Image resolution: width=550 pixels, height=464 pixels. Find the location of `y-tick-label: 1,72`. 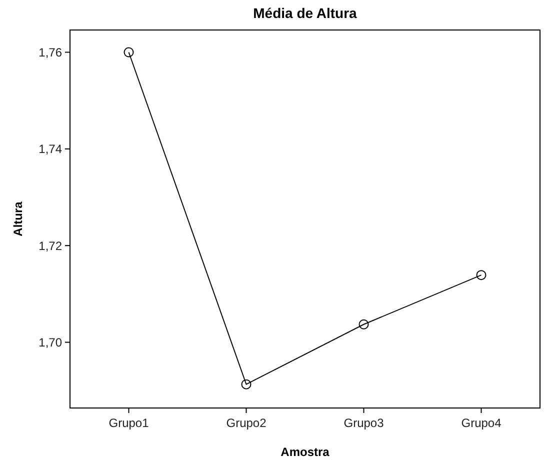

y-tick-label: 1,72 is located at coordinates (50, 245).